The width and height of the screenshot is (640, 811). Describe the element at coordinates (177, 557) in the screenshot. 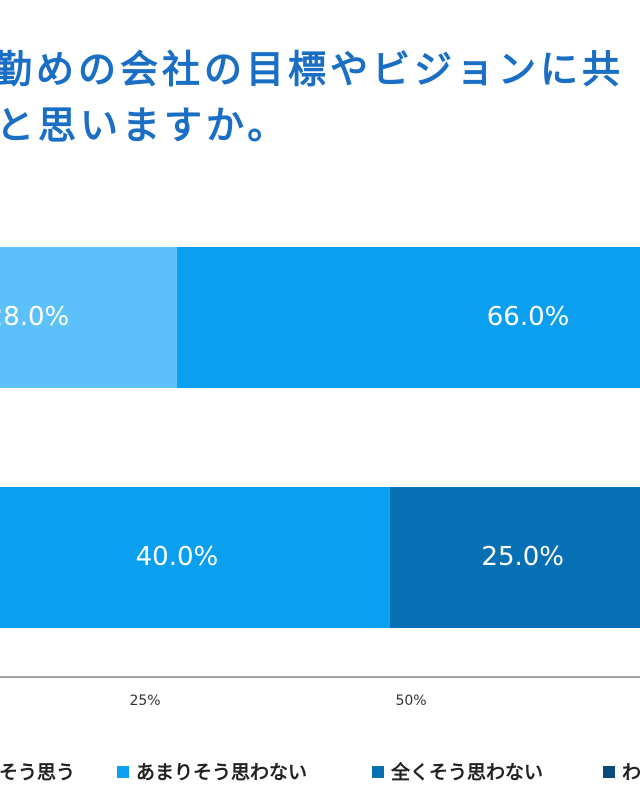

I see `data-label: 40.0%` at that location.